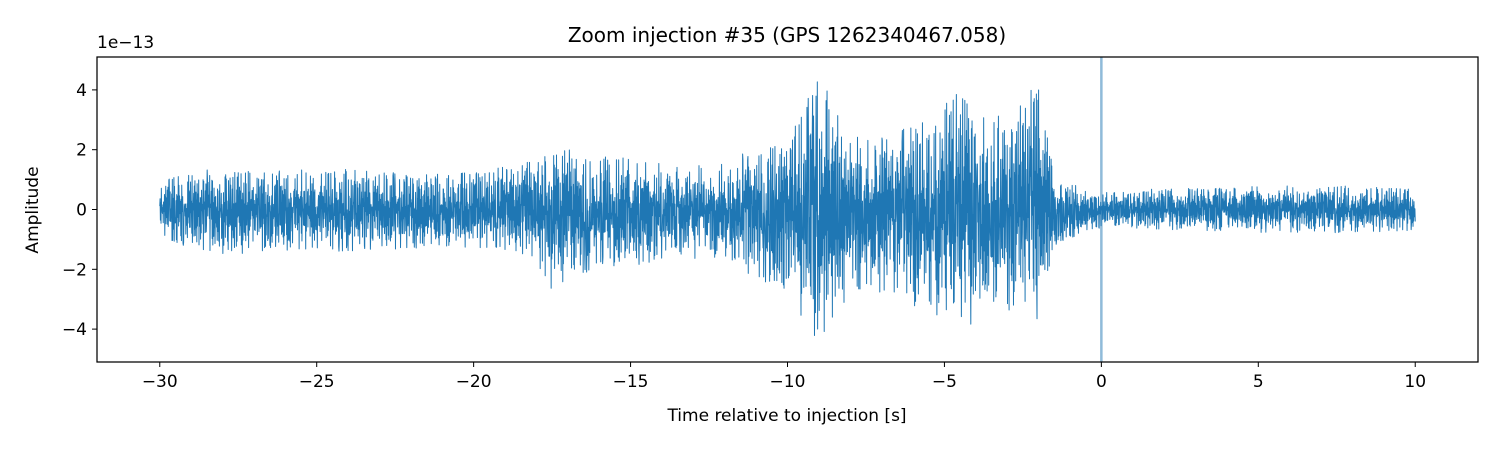 The height and width of the screenshot is (450, 1500). Describe the element at coordinates (944, 382) in the screenshot. I see `x-tick-label: −5` at that location.